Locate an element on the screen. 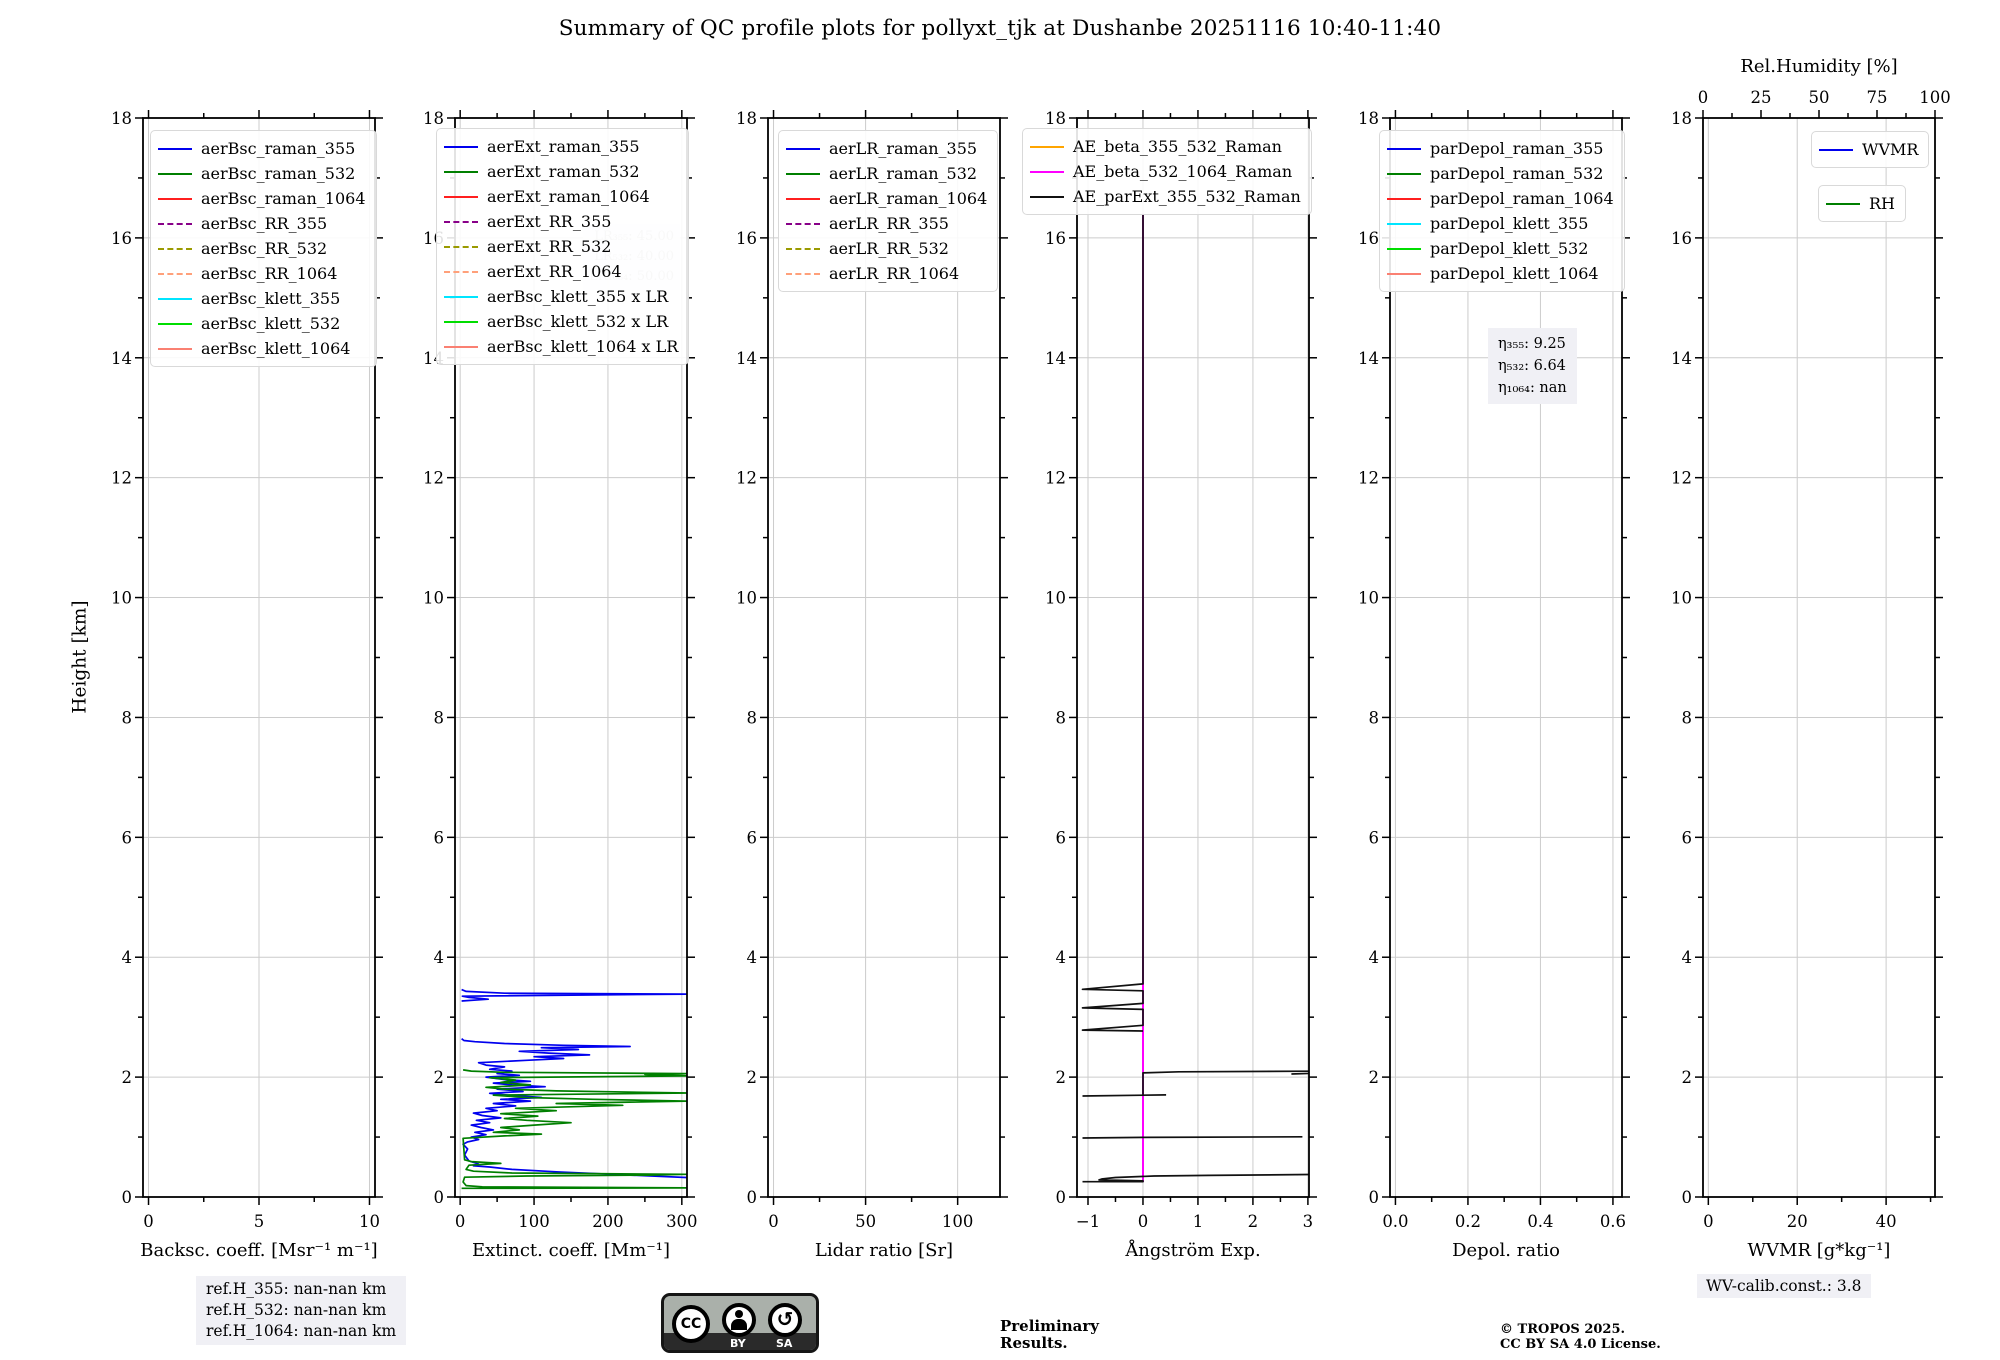 This screenshot has width=2000, height=1360. legend-item: RH is located at coordinates (1860, 203).